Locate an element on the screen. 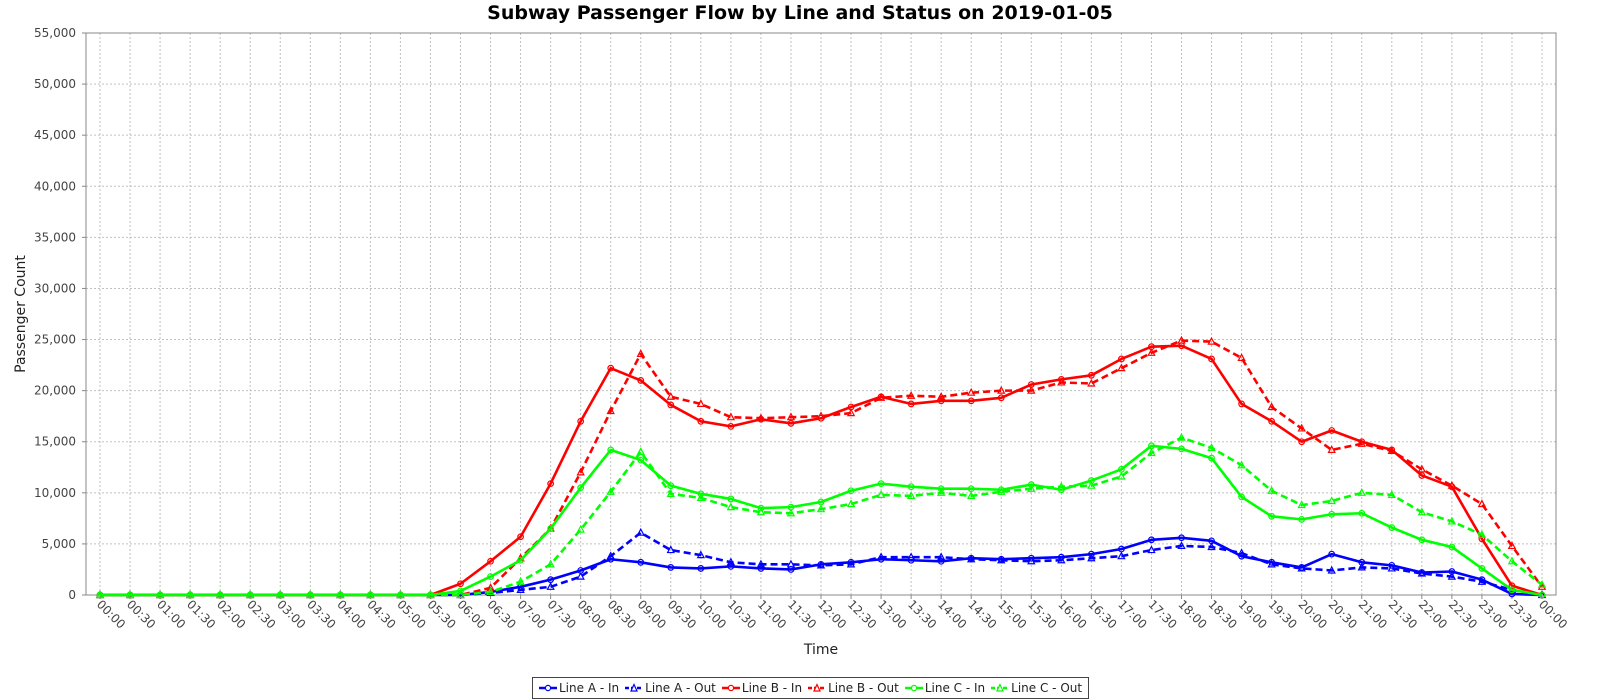  x-tick-label: 13:30 is located at coordinates (922, 614).